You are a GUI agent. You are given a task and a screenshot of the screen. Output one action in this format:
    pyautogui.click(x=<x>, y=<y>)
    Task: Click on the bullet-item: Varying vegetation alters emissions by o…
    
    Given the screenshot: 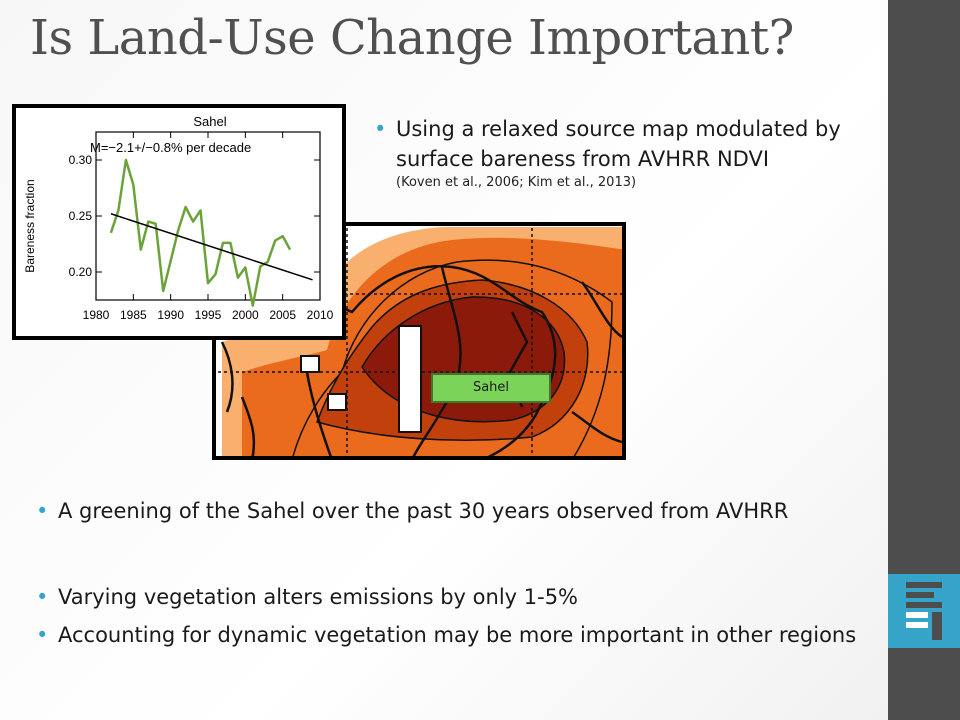 What is the action you would take?
    pyautogui.click(x=459, y=597)
    